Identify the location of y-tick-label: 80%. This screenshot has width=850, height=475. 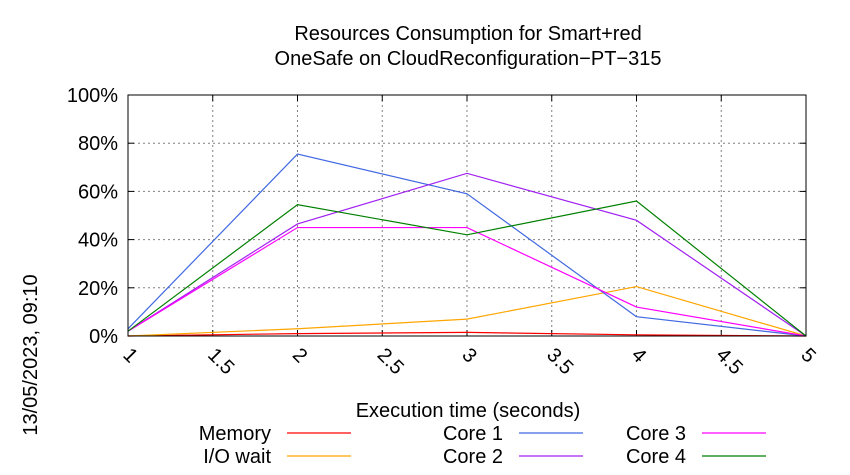
(98, 144).